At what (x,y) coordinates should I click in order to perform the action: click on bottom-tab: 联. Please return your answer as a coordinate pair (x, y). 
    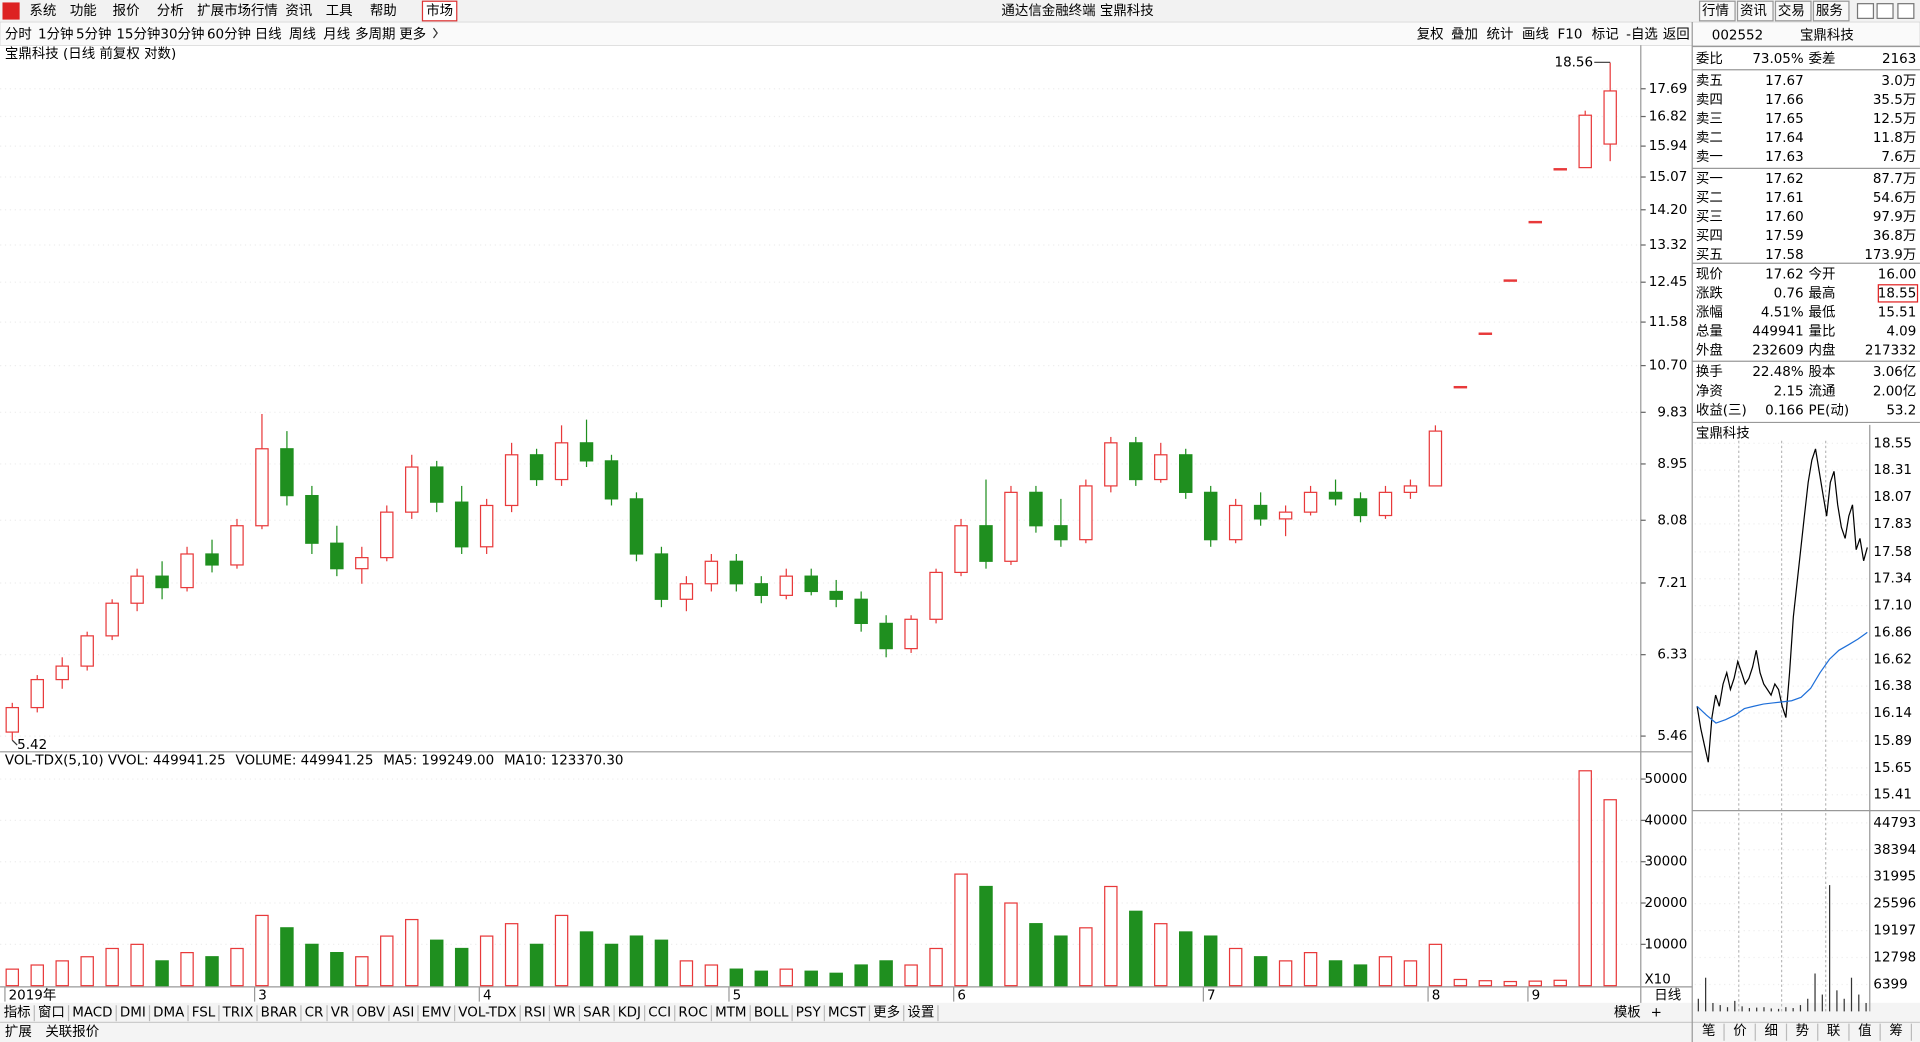
    Looking at the image, I should click on (1833, 1031).